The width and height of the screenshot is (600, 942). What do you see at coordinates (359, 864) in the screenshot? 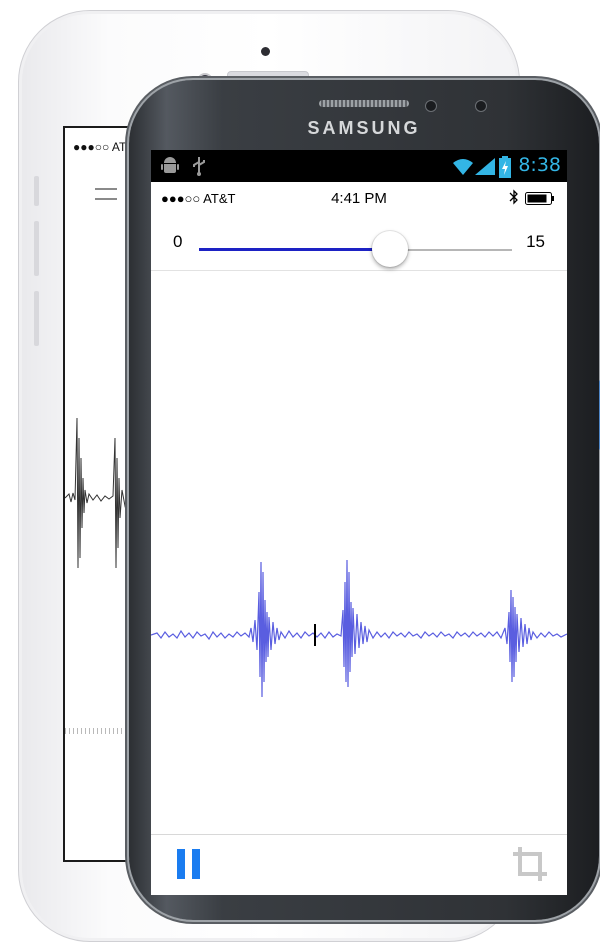
I see `bottom-toolbar` at bounding box center [359, 864].